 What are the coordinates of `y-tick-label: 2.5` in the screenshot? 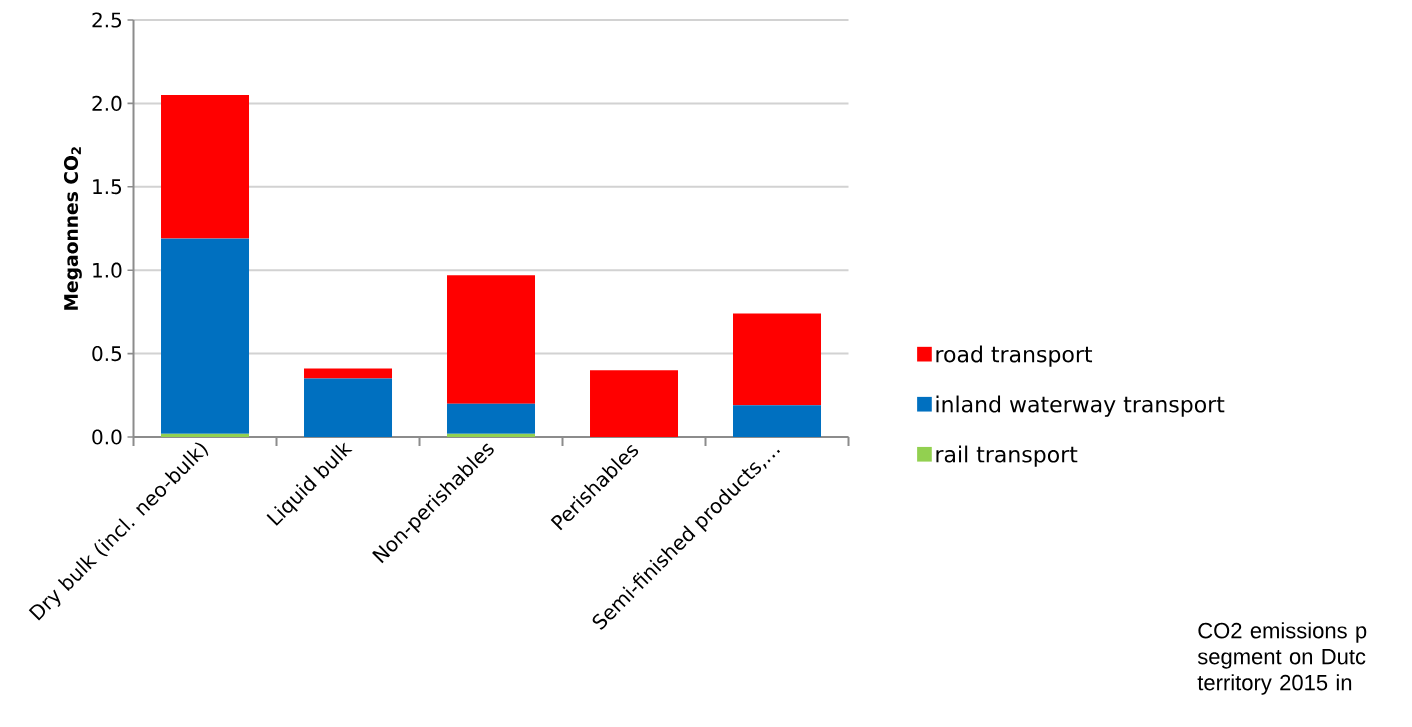 It's located at (107, 20).